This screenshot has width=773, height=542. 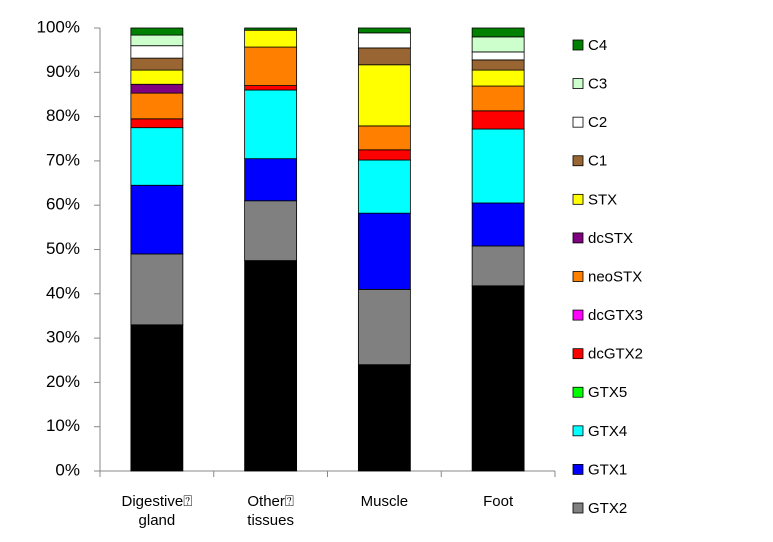 What do you see at coordinates (63, 425) in the screenshot?
I see `y-tick-label: 10%` at bounding box center [63, 425].